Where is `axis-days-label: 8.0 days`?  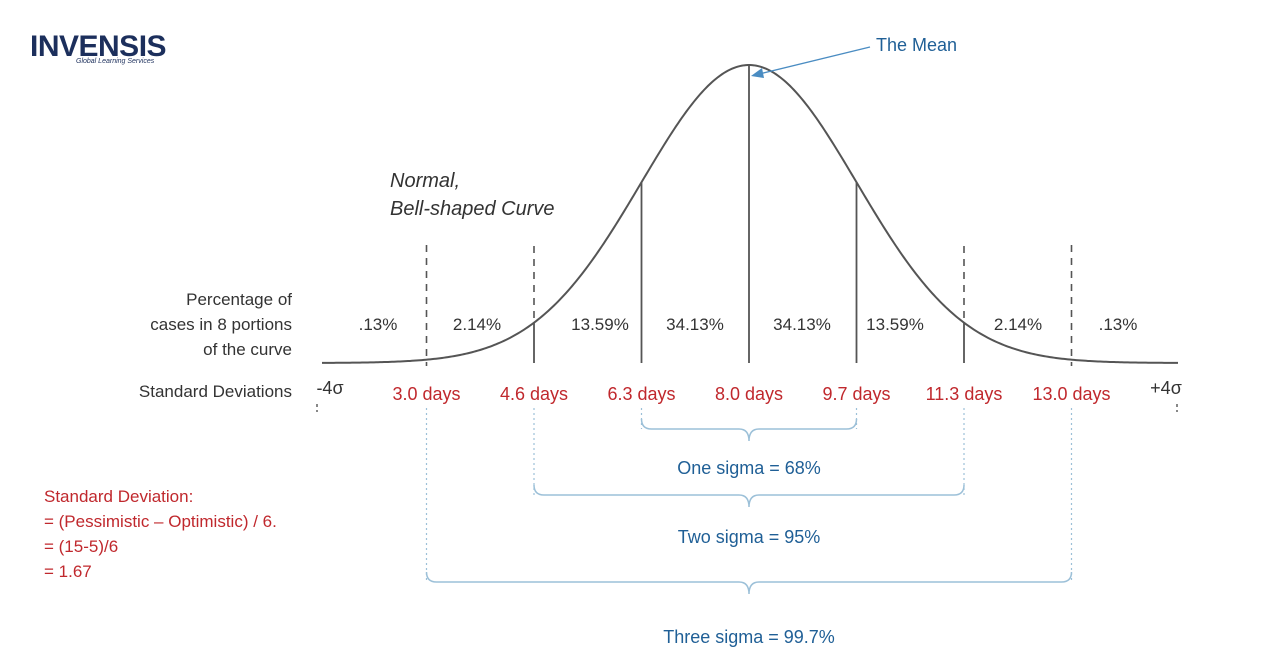
axis-days-label: 8.0 days is located at coordinates (749, 394).